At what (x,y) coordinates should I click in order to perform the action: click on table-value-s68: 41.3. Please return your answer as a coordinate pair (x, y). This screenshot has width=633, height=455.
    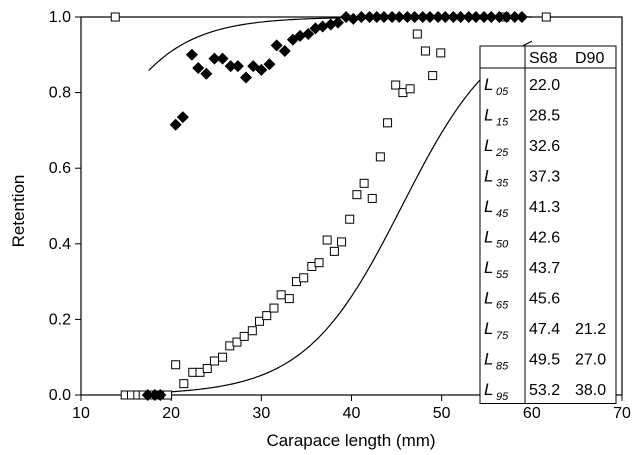
    Looking at the image, I should click on (544, 207).